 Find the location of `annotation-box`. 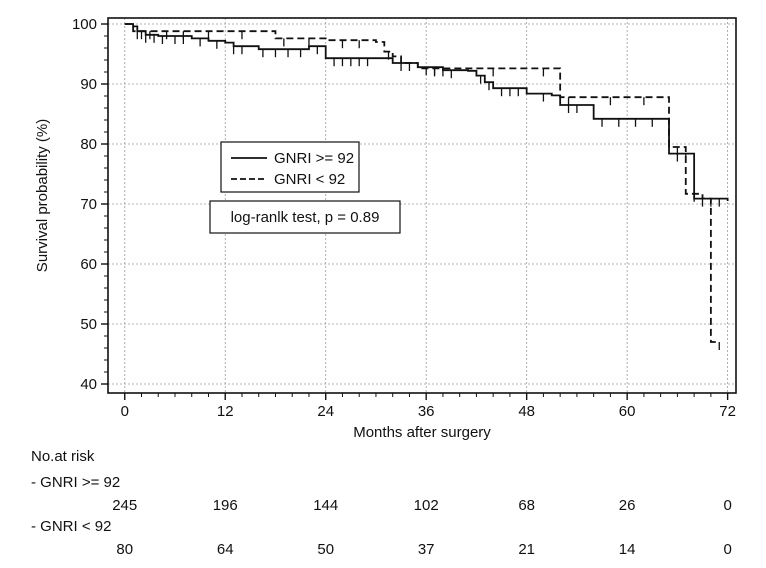

annotation-box is located at coordinates (305, 217).